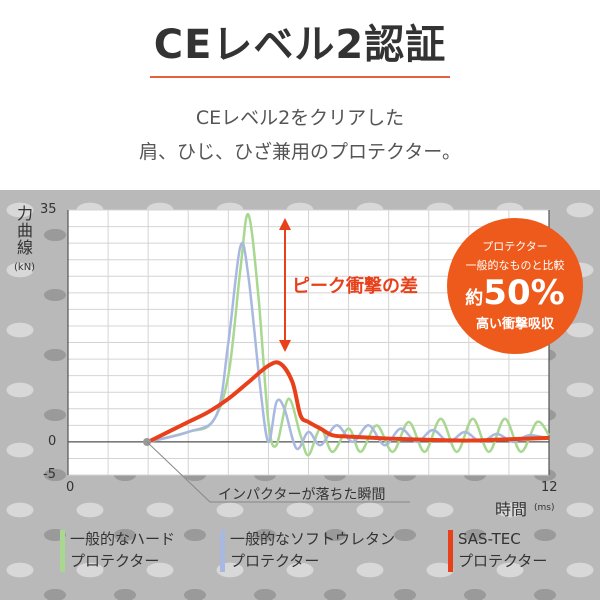  I want to click on impact-callout-line, so click(278, 472).